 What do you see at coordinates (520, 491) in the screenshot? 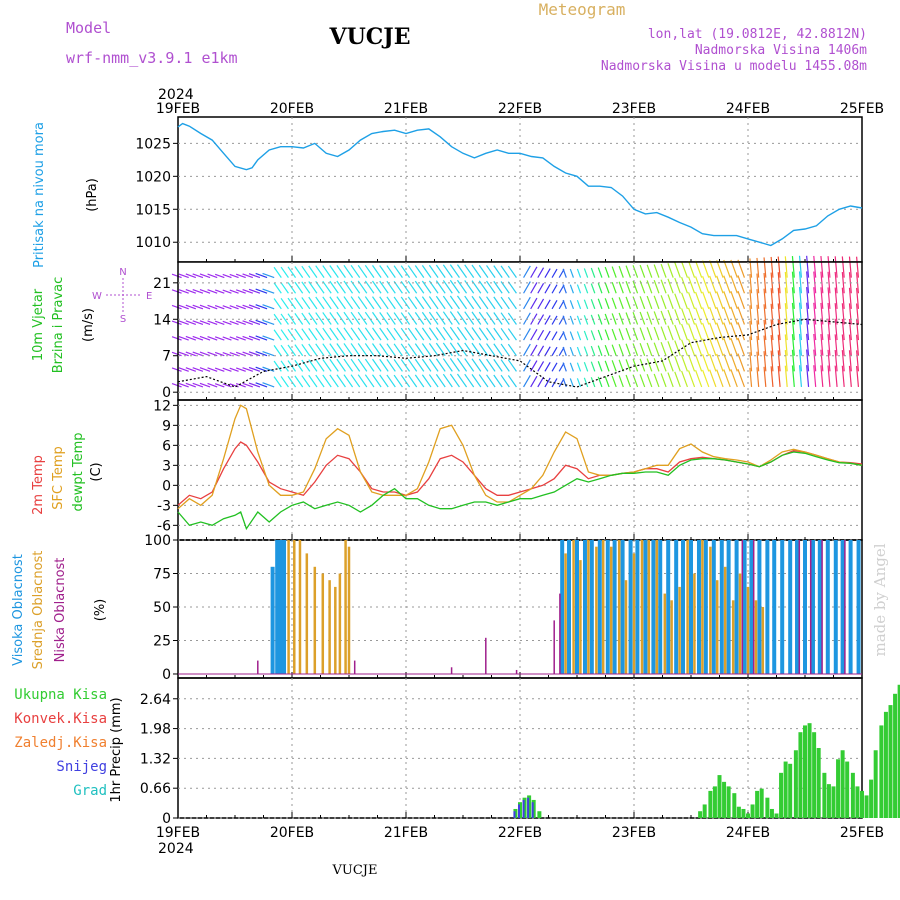
I see `dewpt-line` at bounding box center [520, 491].